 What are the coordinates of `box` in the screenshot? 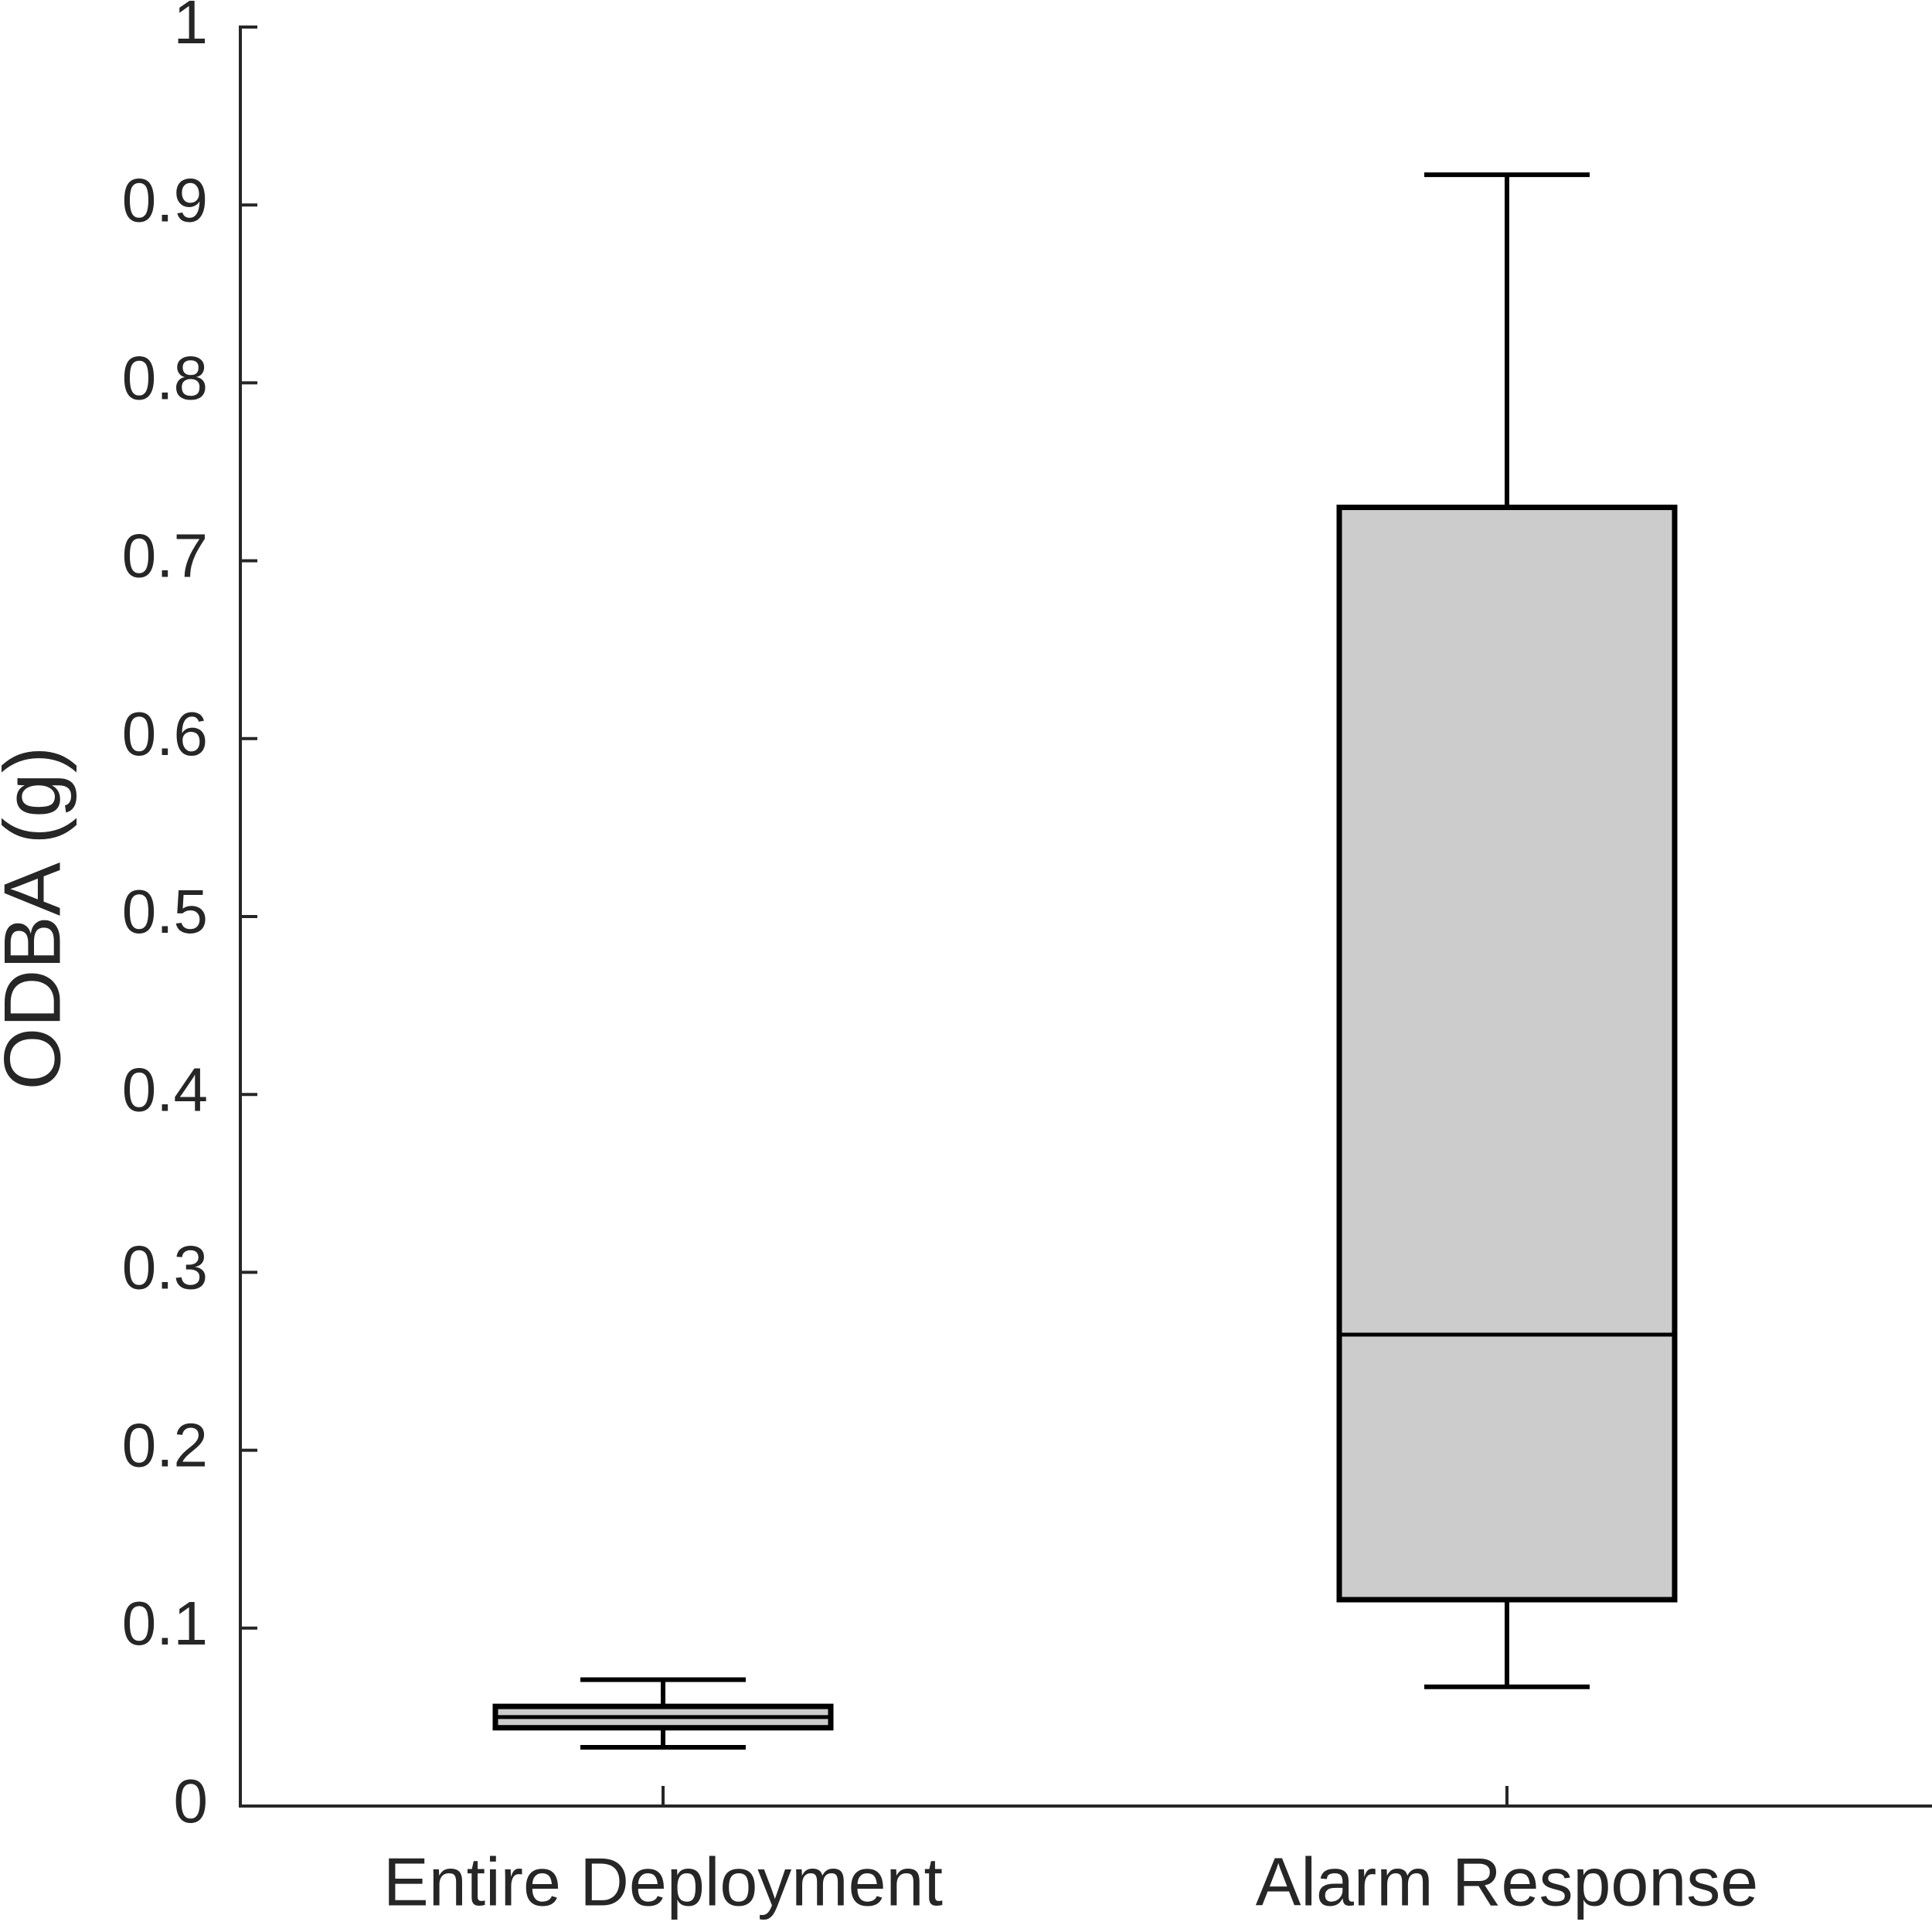 It's located at (1507, 1054).